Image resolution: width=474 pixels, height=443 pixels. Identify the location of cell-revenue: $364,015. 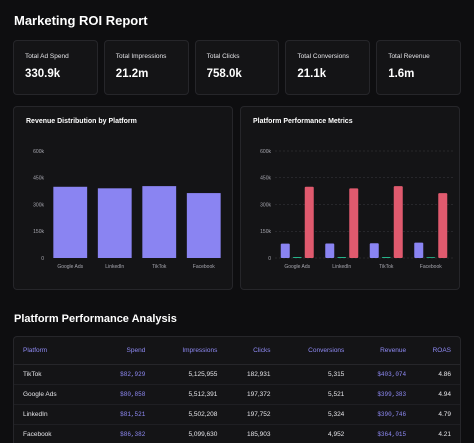
(392, 434).